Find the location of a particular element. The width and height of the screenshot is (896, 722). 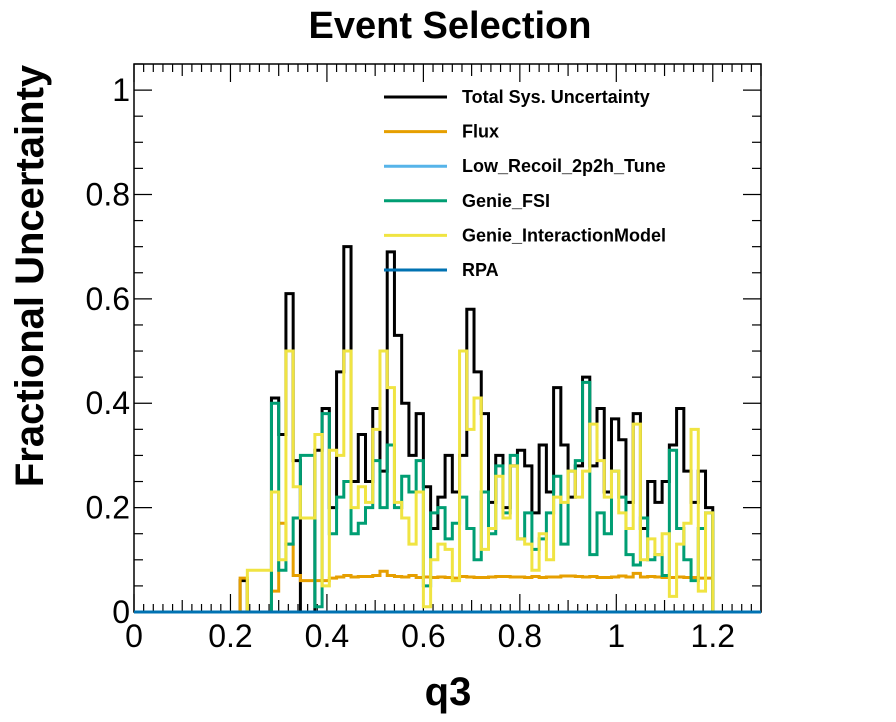

y-tick-label: 0 is located at coordinates (121, 612).